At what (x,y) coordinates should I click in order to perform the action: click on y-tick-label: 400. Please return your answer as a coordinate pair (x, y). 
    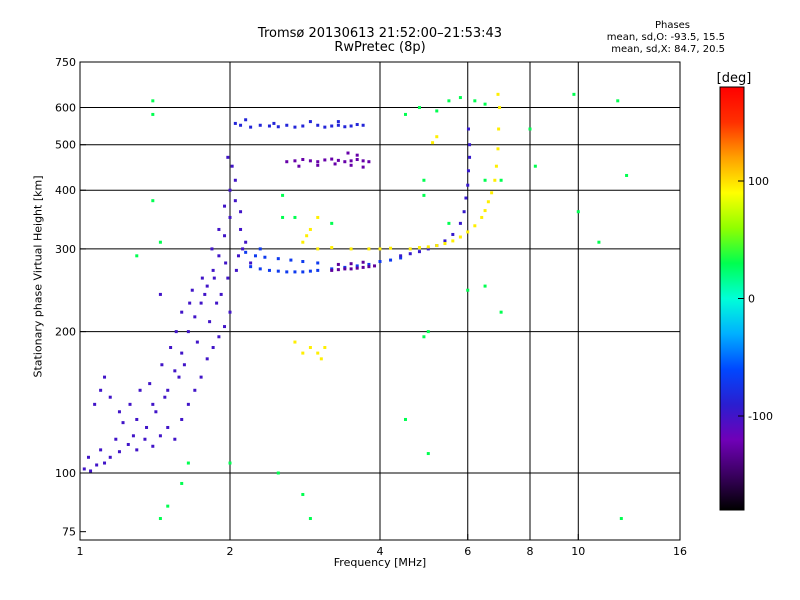
    Looking at the image, I should click on (65, 190).